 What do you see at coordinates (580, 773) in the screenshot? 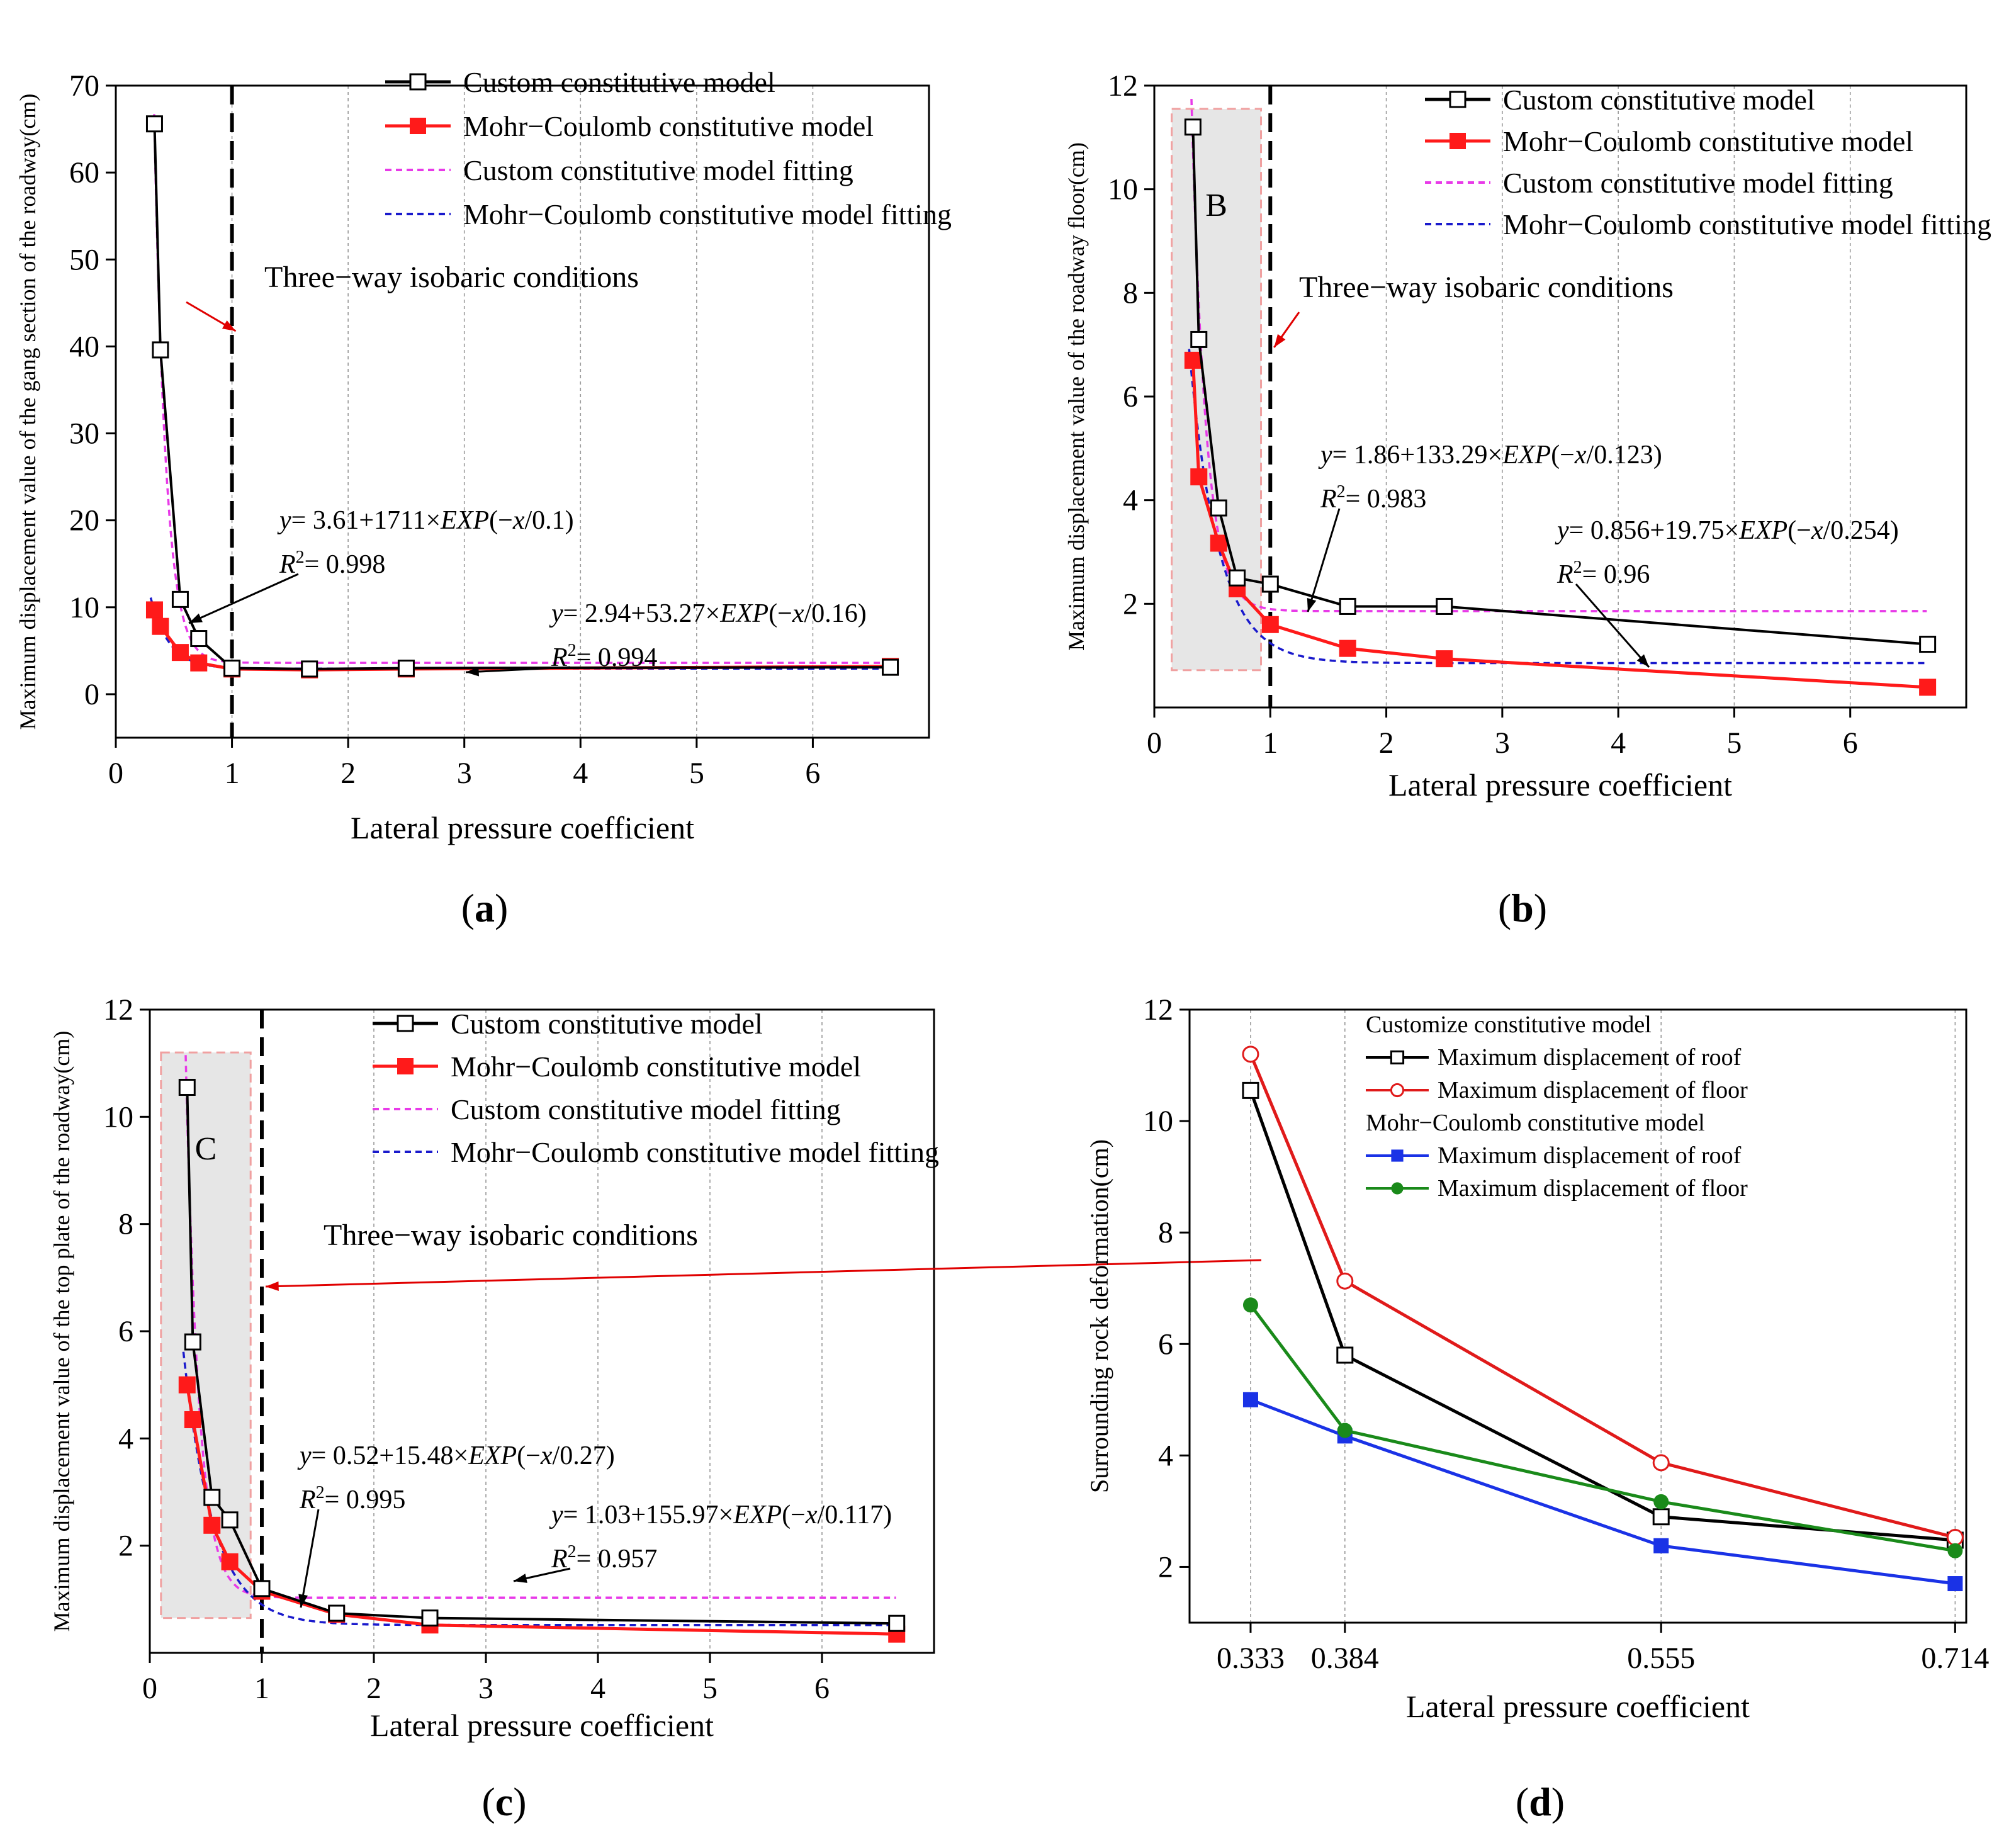
I see `x-tick-label: 4` at bounding box center [580, 773].